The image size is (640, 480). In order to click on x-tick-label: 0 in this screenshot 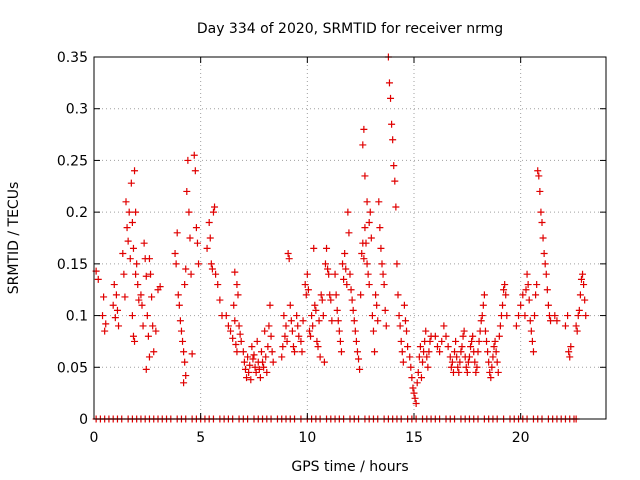, I will do `click(94, 438)`.